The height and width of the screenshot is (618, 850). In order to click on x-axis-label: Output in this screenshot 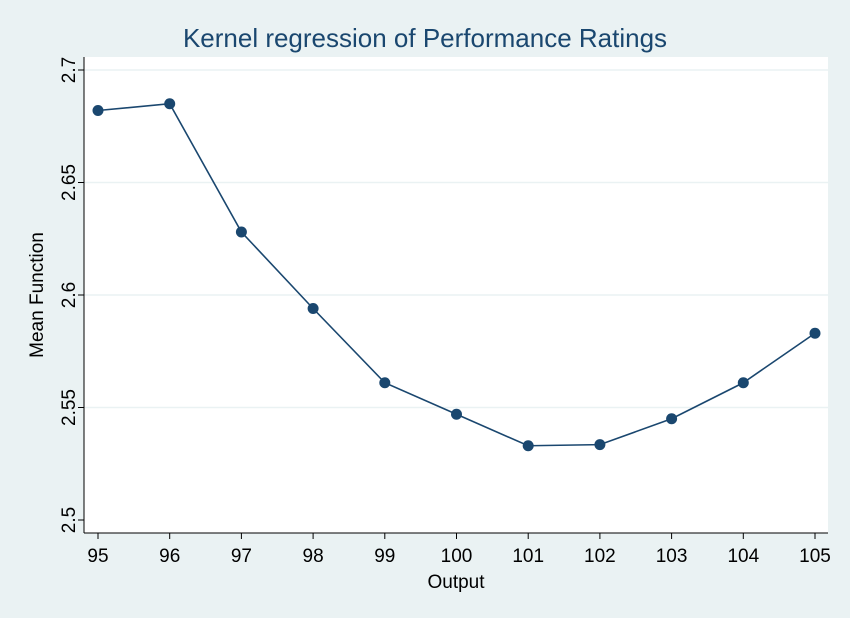, I will do `click(456, 582)`.